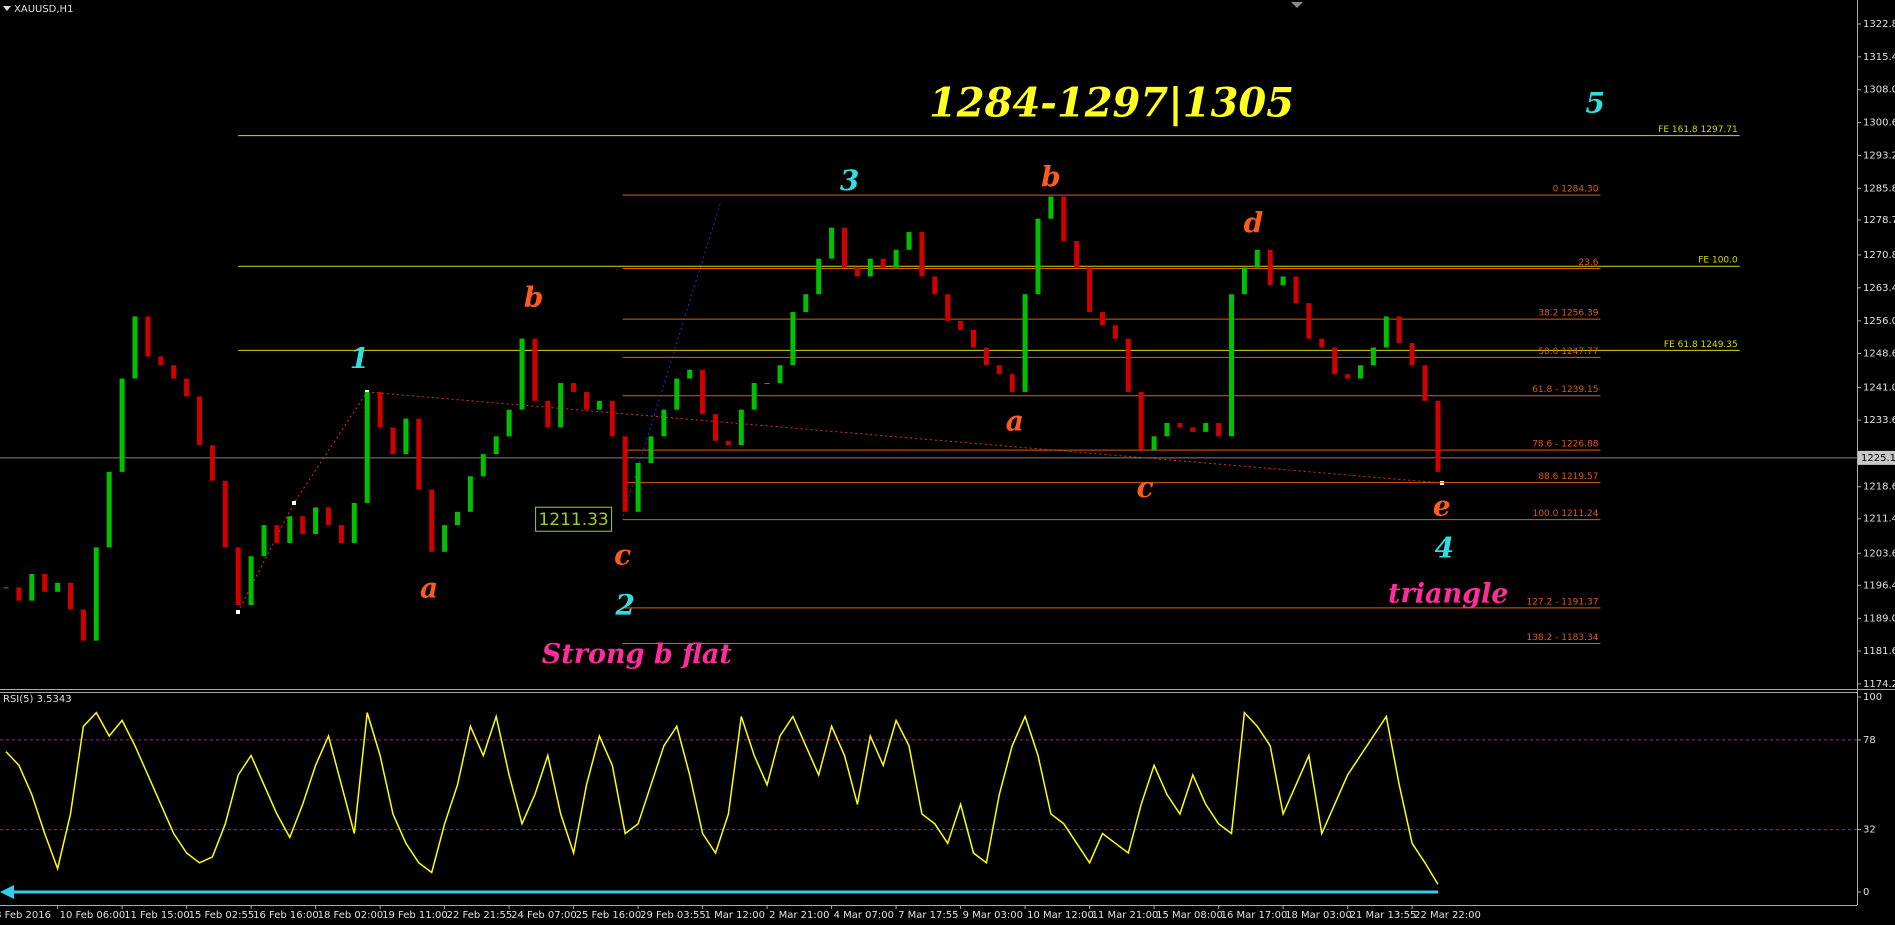 Image resolution: width=1895 pixels, height=925 pixels. What do you see at coordinates (1447, 915) in the screenshot?
I see `x-tick-label: 22 Mar 22:00` at bounding box center [1447, 915].